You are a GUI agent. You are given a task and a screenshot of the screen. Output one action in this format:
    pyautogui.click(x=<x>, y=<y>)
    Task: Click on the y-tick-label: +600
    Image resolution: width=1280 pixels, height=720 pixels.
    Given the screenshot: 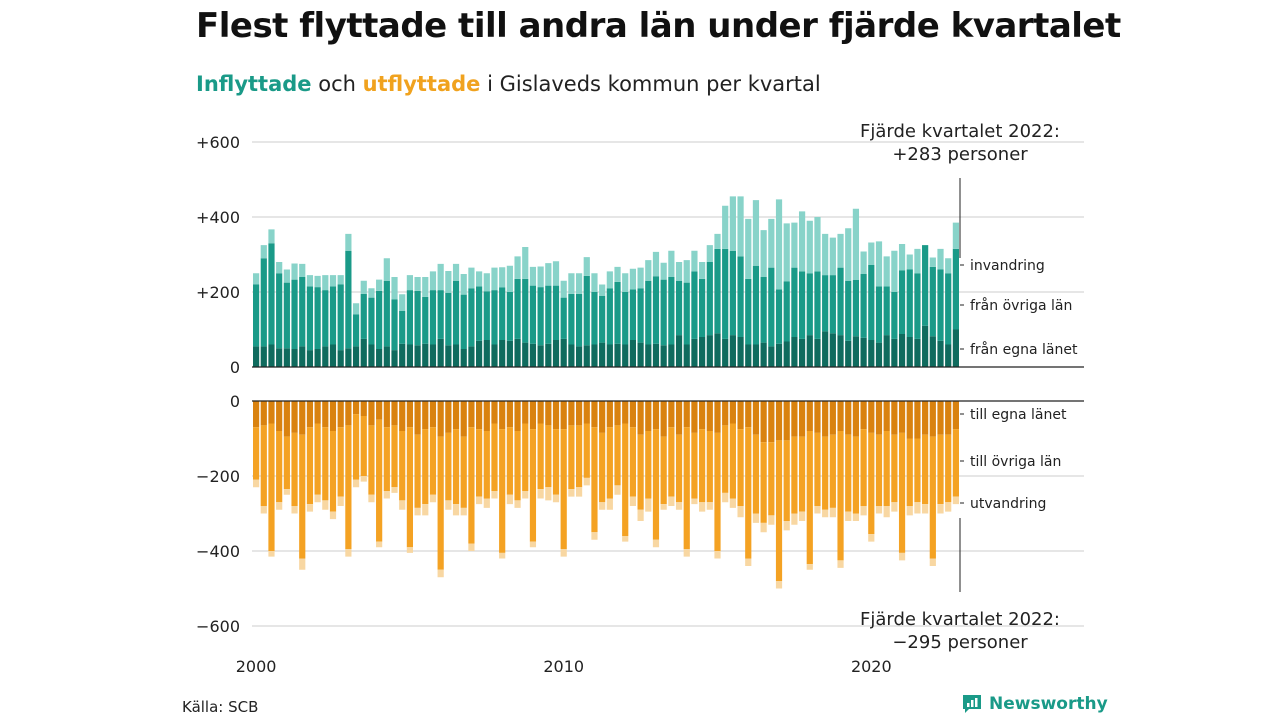 What is the action you would take?
    pyautogui.click(x=218, y=142)
    